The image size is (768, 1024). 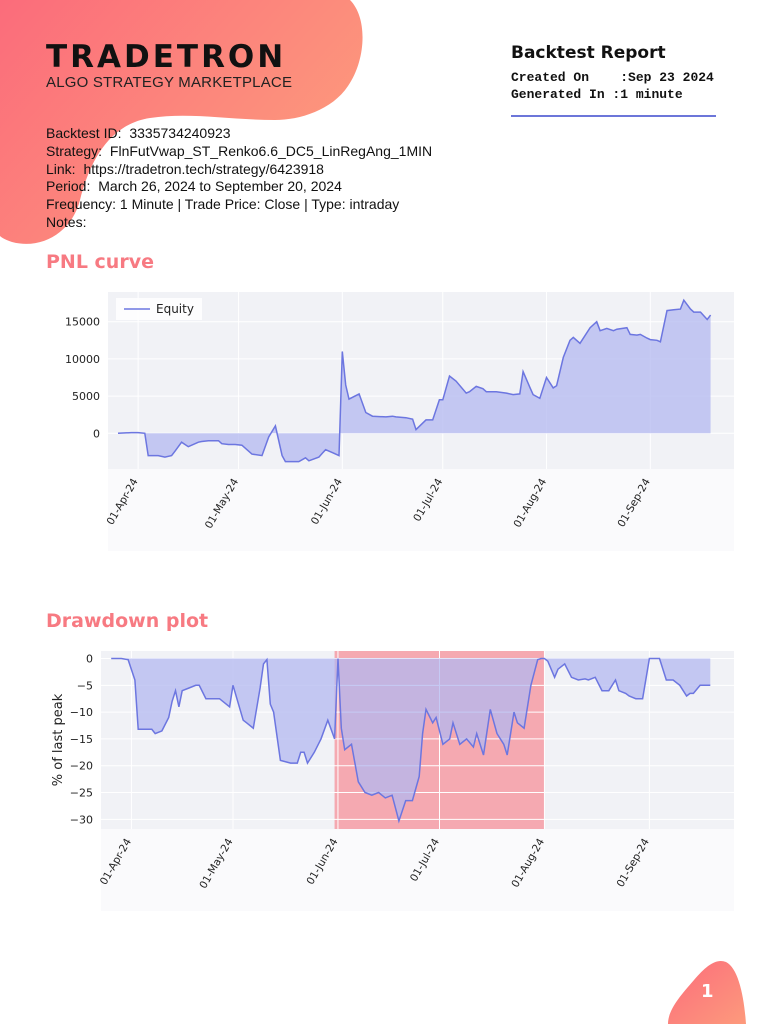 What do you see at coordinates (100, 262) in the screenshot?
I see `pnl-section-title: PNL curve` at bounding box center [100, 262].